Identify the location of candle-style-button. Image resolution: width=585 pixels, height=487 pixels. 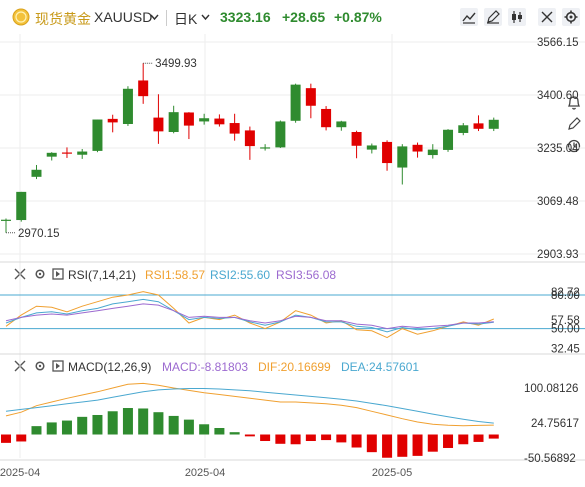
(517, 17).